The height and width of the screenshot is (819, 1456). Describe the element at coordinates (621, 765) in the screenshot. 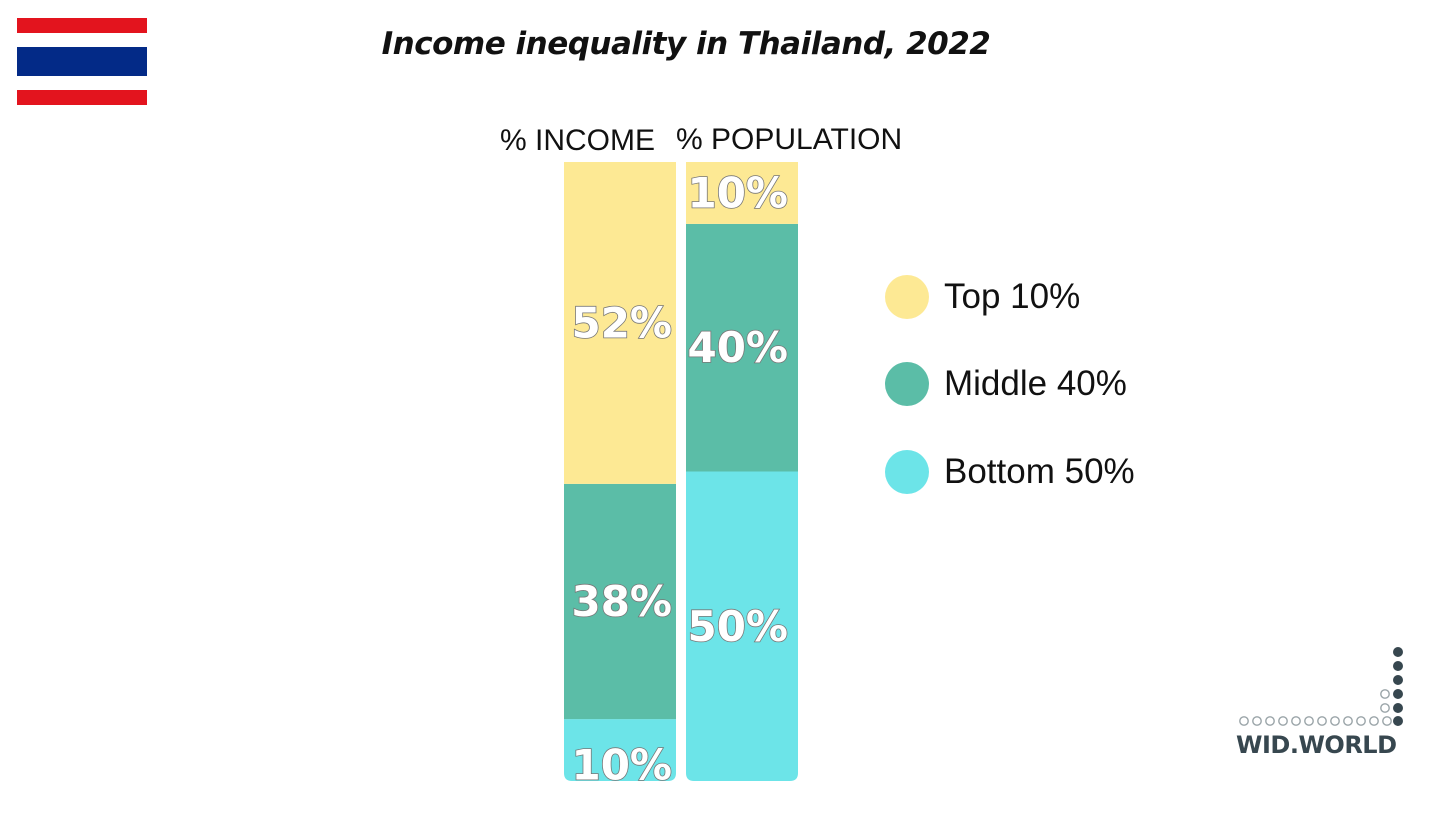

I see `data-label-income-bottom-50: 10%` at that location.